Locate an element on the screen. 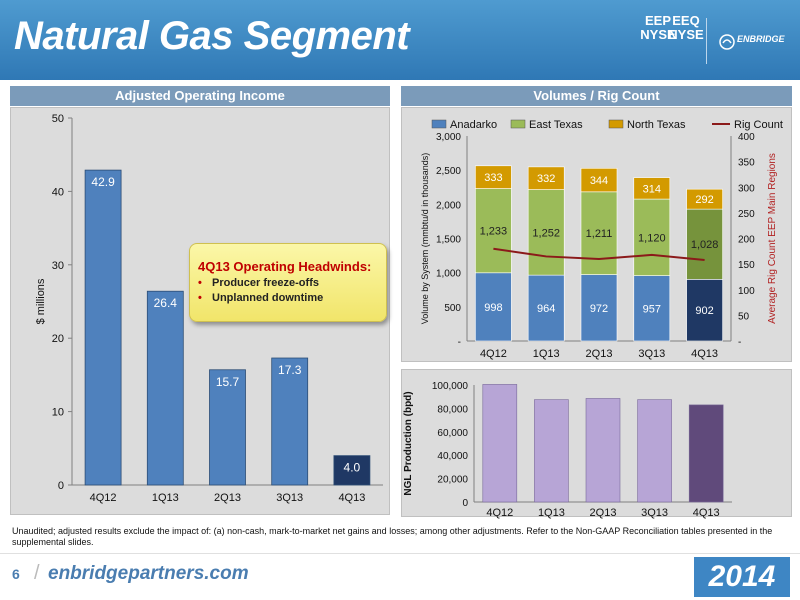 The image size is (800, 600). ticker-eeq-symbol: EEQ is located at coordinates (686, 20).